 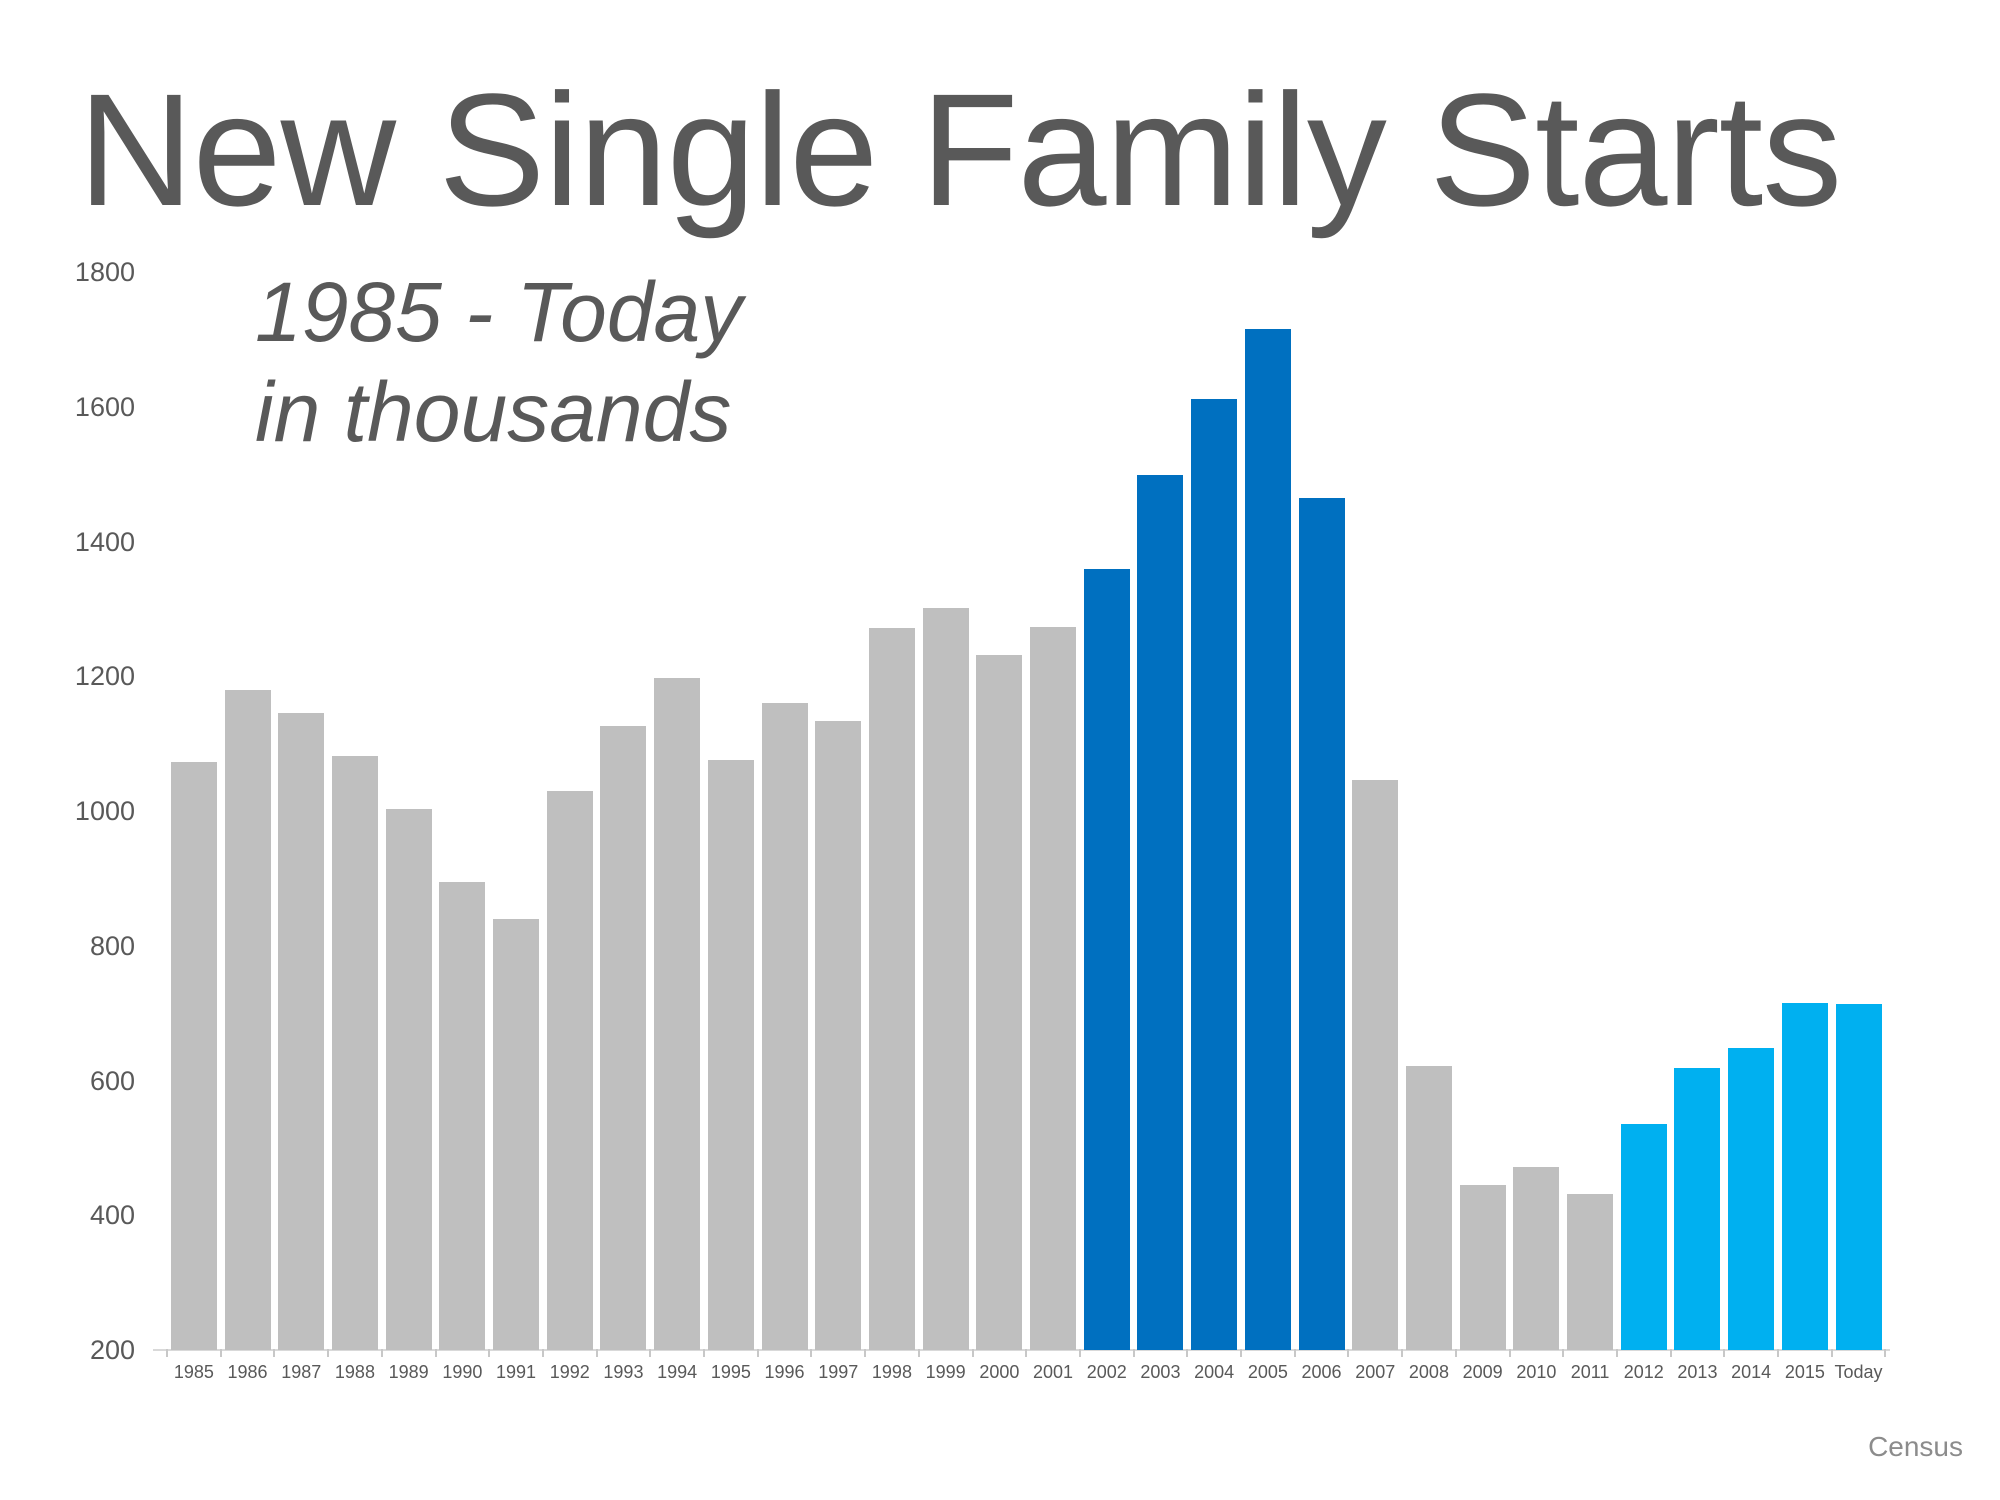 What do you see at coordinates (569, 1372) in the screenshot?
I see `x-axis-label-1992: 1992` at bounding box center [569, 1372].